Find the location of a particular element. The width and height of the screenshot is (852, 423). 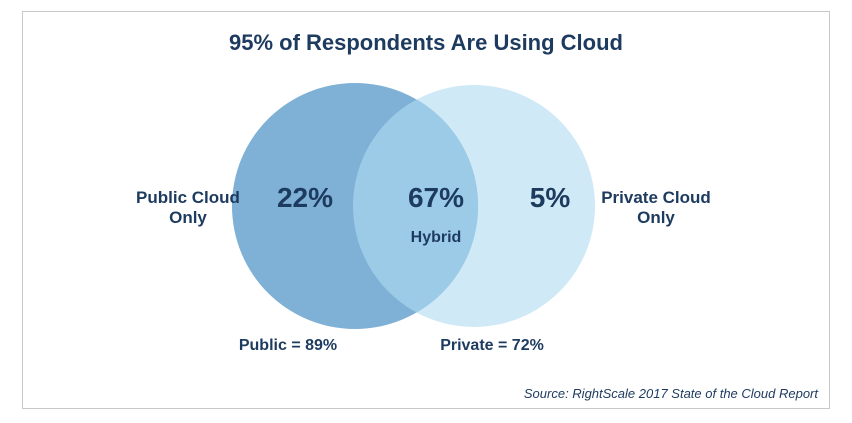

private-only-label-line1: Private Cloud is located at coordinates (656, 197).